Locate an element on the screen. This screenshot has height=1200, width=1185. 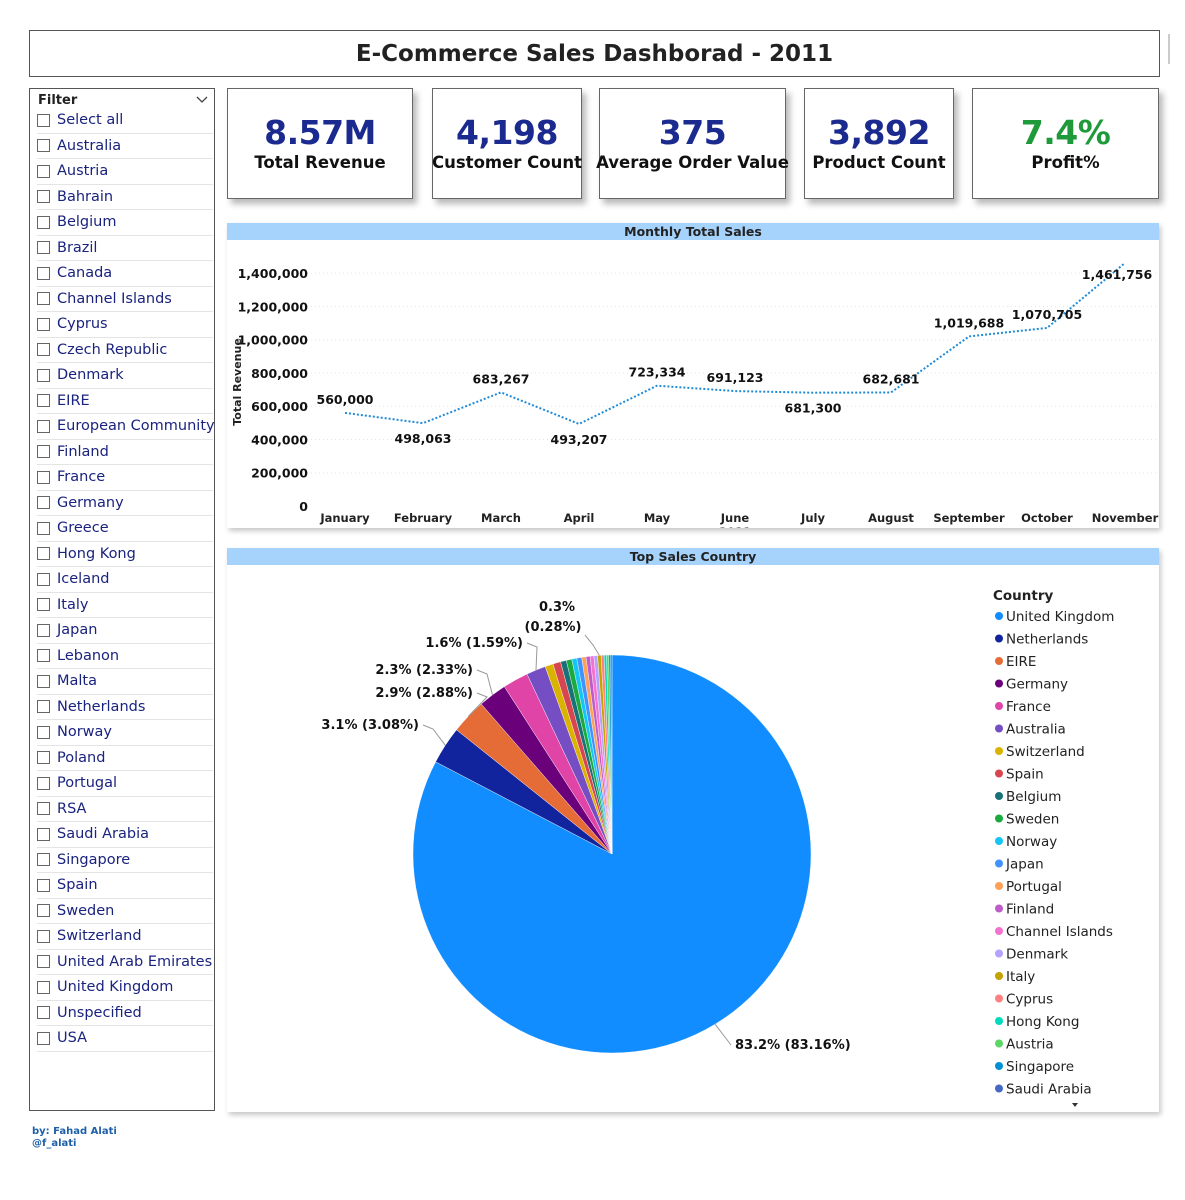
filter-item: France is located at coordinates (125, 478).